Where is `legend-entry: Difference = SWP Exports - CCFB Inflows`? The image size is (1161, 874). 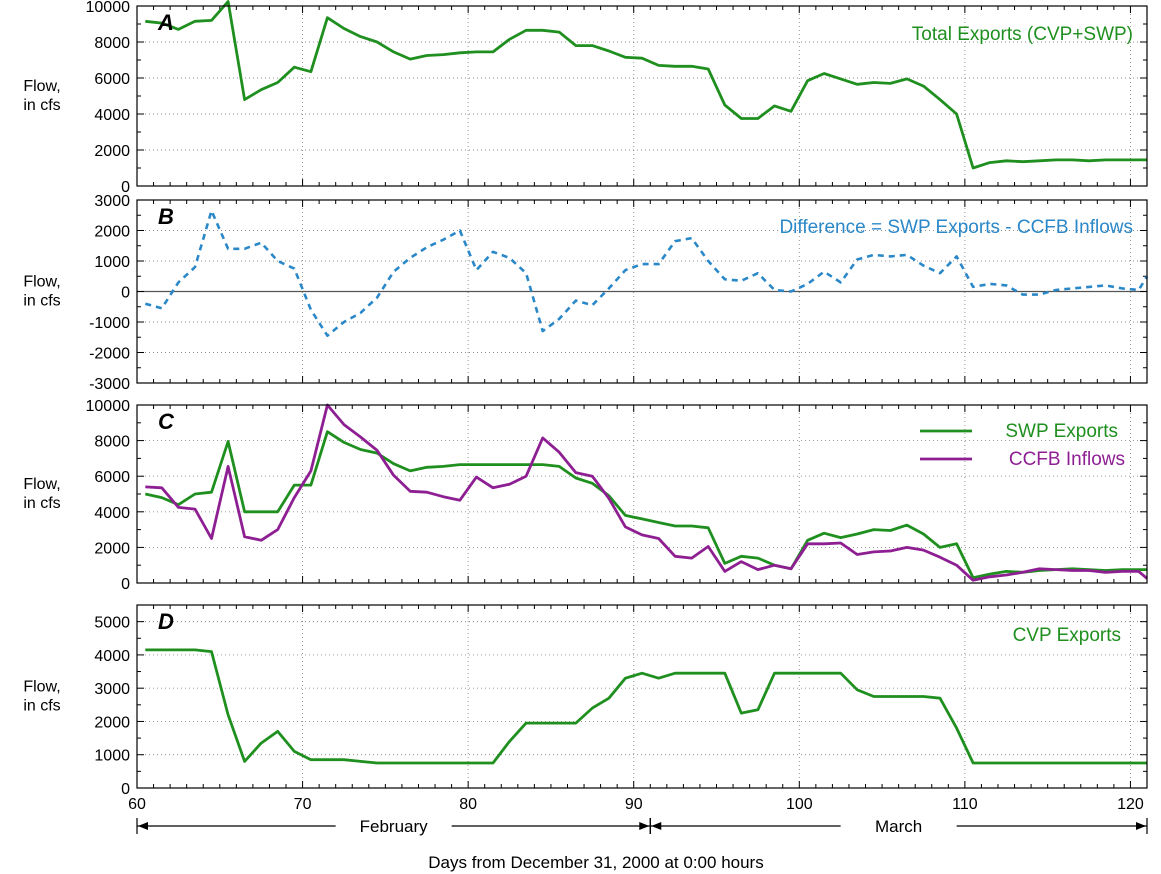 legend-entry: Difference = SWP Exports - CCFB Inflows is located at coordinates (956, 227).